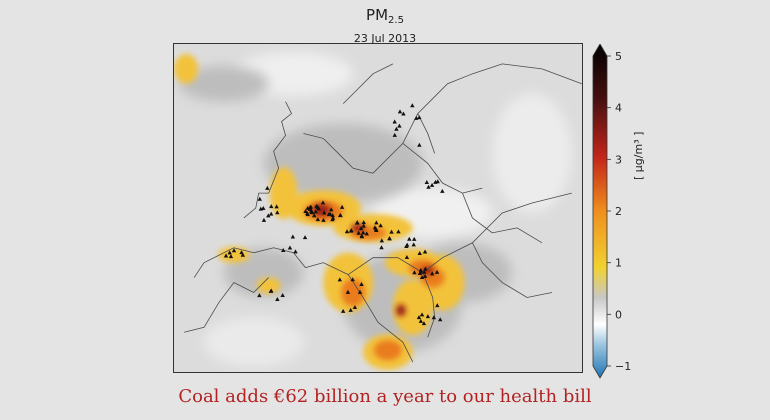 The width and height of the screenshot is (770, 420). What do you see at coordinates (377, 15) in the screenshot?
I see `title-main: PM` at bounding box center [377, 15].